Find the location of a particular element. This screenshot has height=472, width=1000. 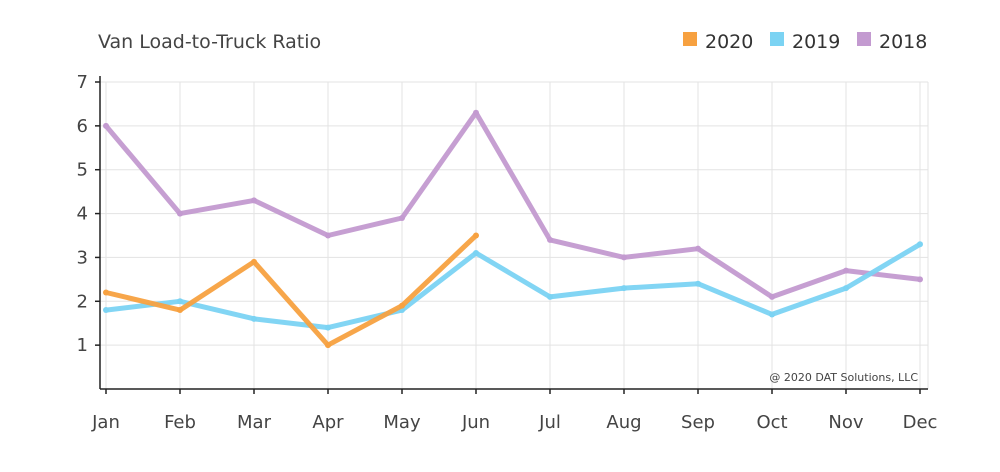

x-tick-label: Apr is located at coordinates (328, 422).